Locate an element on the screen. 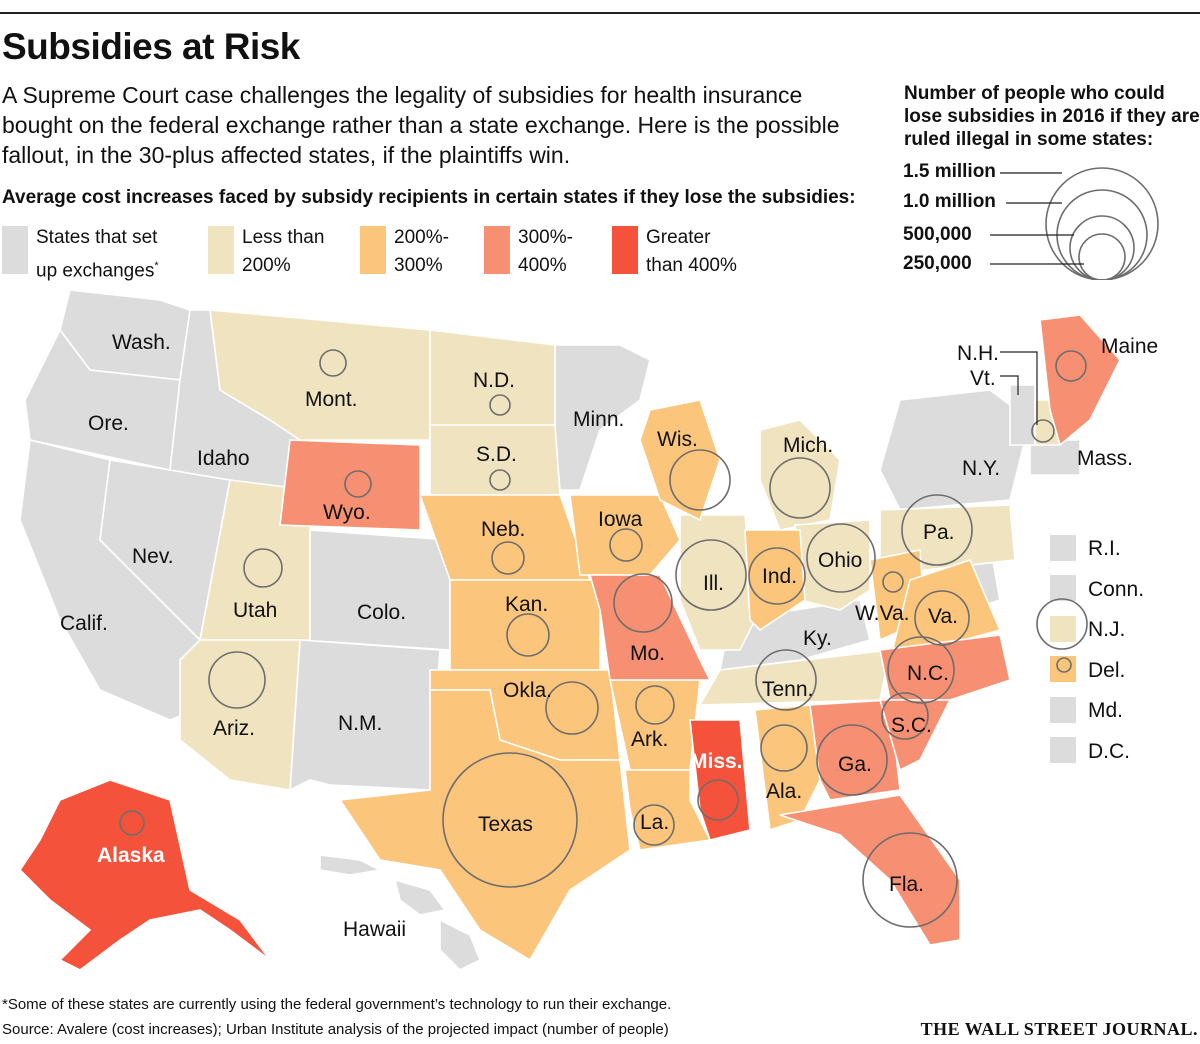 The image size is (1200, 1044). label-ky: Ky. is located at coordinates (817, 638).